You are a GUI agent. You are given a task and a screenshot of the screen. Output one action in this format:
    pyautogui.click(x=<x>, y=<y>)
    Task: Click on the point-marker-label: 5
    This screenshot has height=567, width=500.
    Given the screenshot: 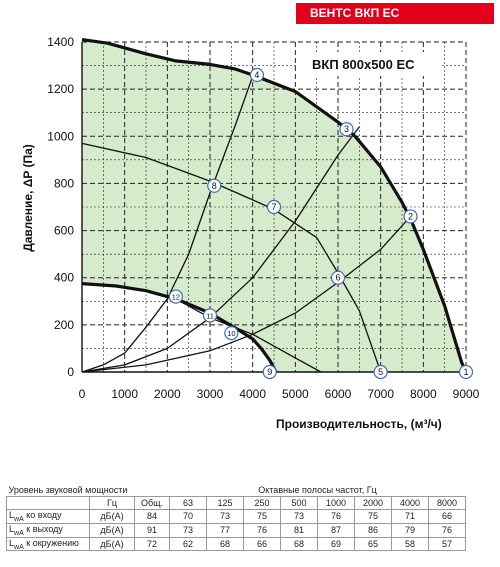 What is the action you would take?
    pyautogui.click(x=380, y=372)
    